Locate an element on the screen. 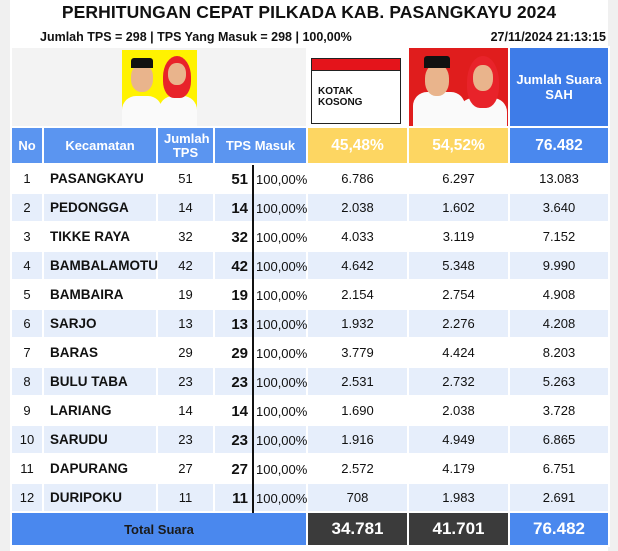 This screenshot has height=551, width=618. row-paslon: 4.424 is located at coordinates (458, 352).